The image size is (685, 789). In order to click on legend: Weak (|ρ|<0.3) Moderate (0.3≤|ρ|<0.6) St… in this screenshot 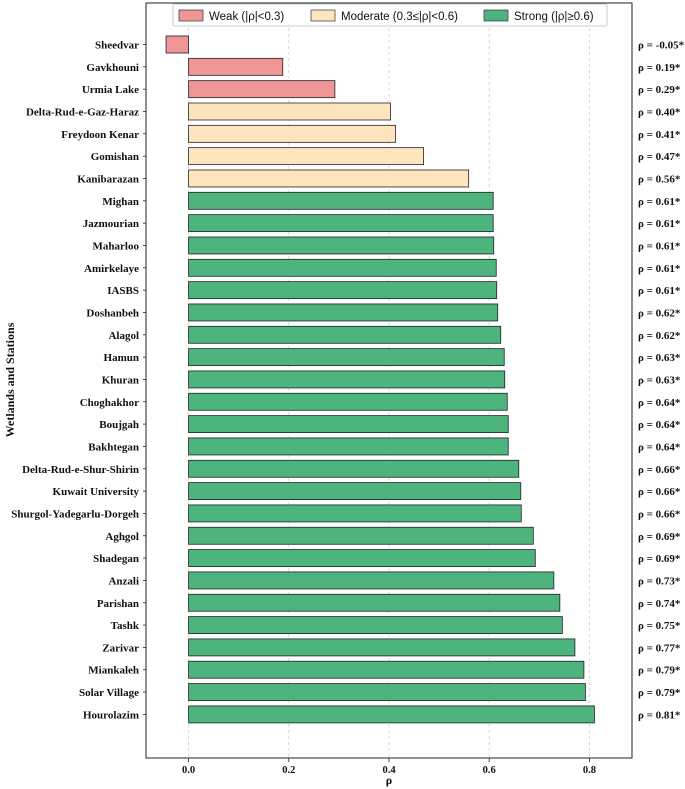, I will do `click(390, 15)`.